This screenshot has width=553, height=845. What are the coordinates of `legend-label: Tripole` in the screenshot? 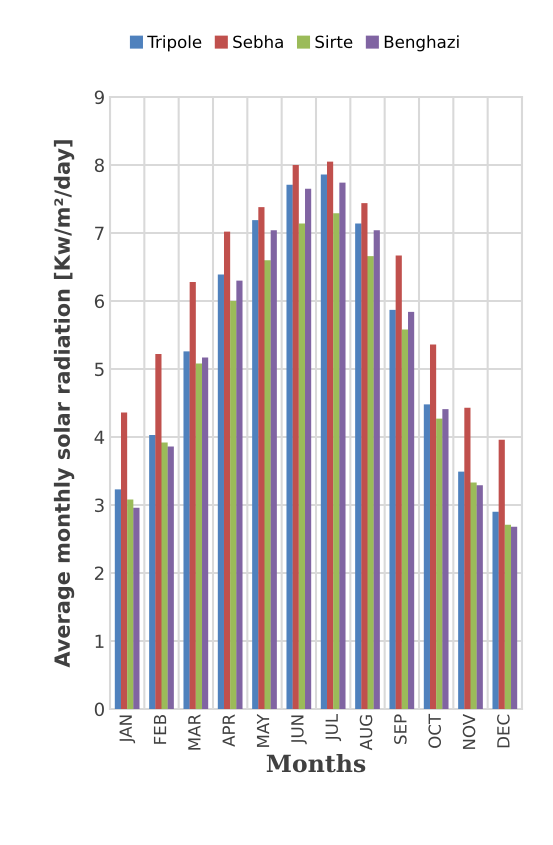 It's located at (174, 43).